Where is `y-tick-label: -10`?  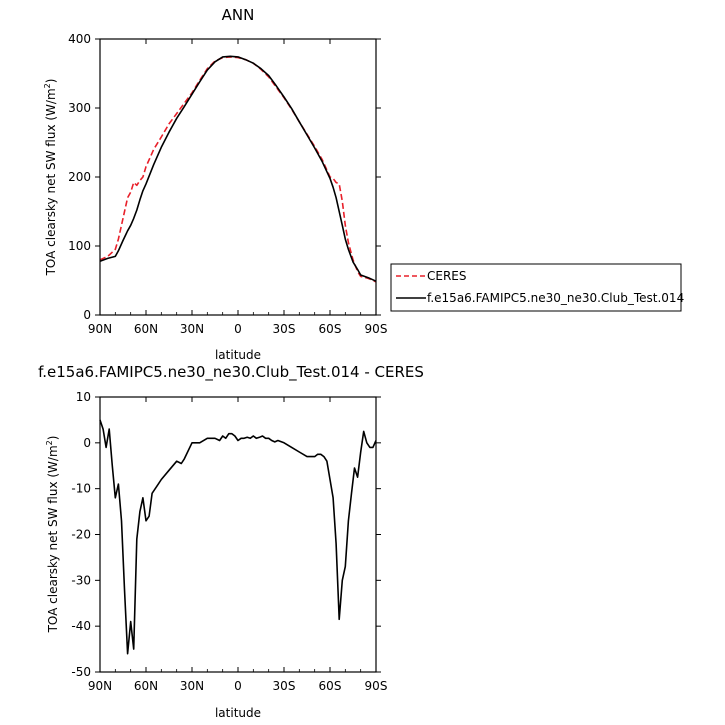
y-tick-label: -10 is located at coordinates (81, 489).